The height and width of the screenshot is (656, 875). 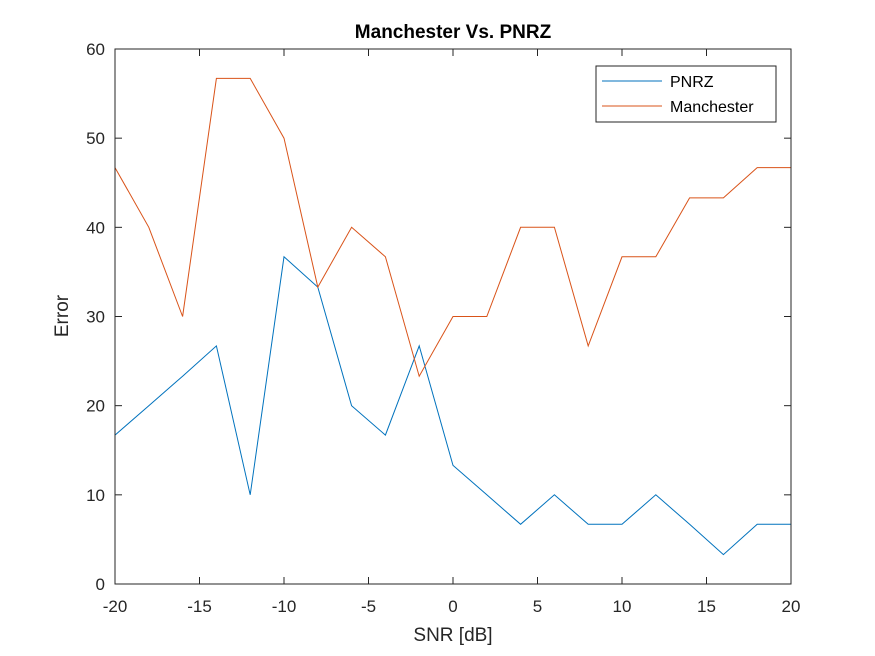 What do you see at coordinates (115, 606) in the screenshot?
I see `x-tick-label: -20` at bounding box center [115, 606].